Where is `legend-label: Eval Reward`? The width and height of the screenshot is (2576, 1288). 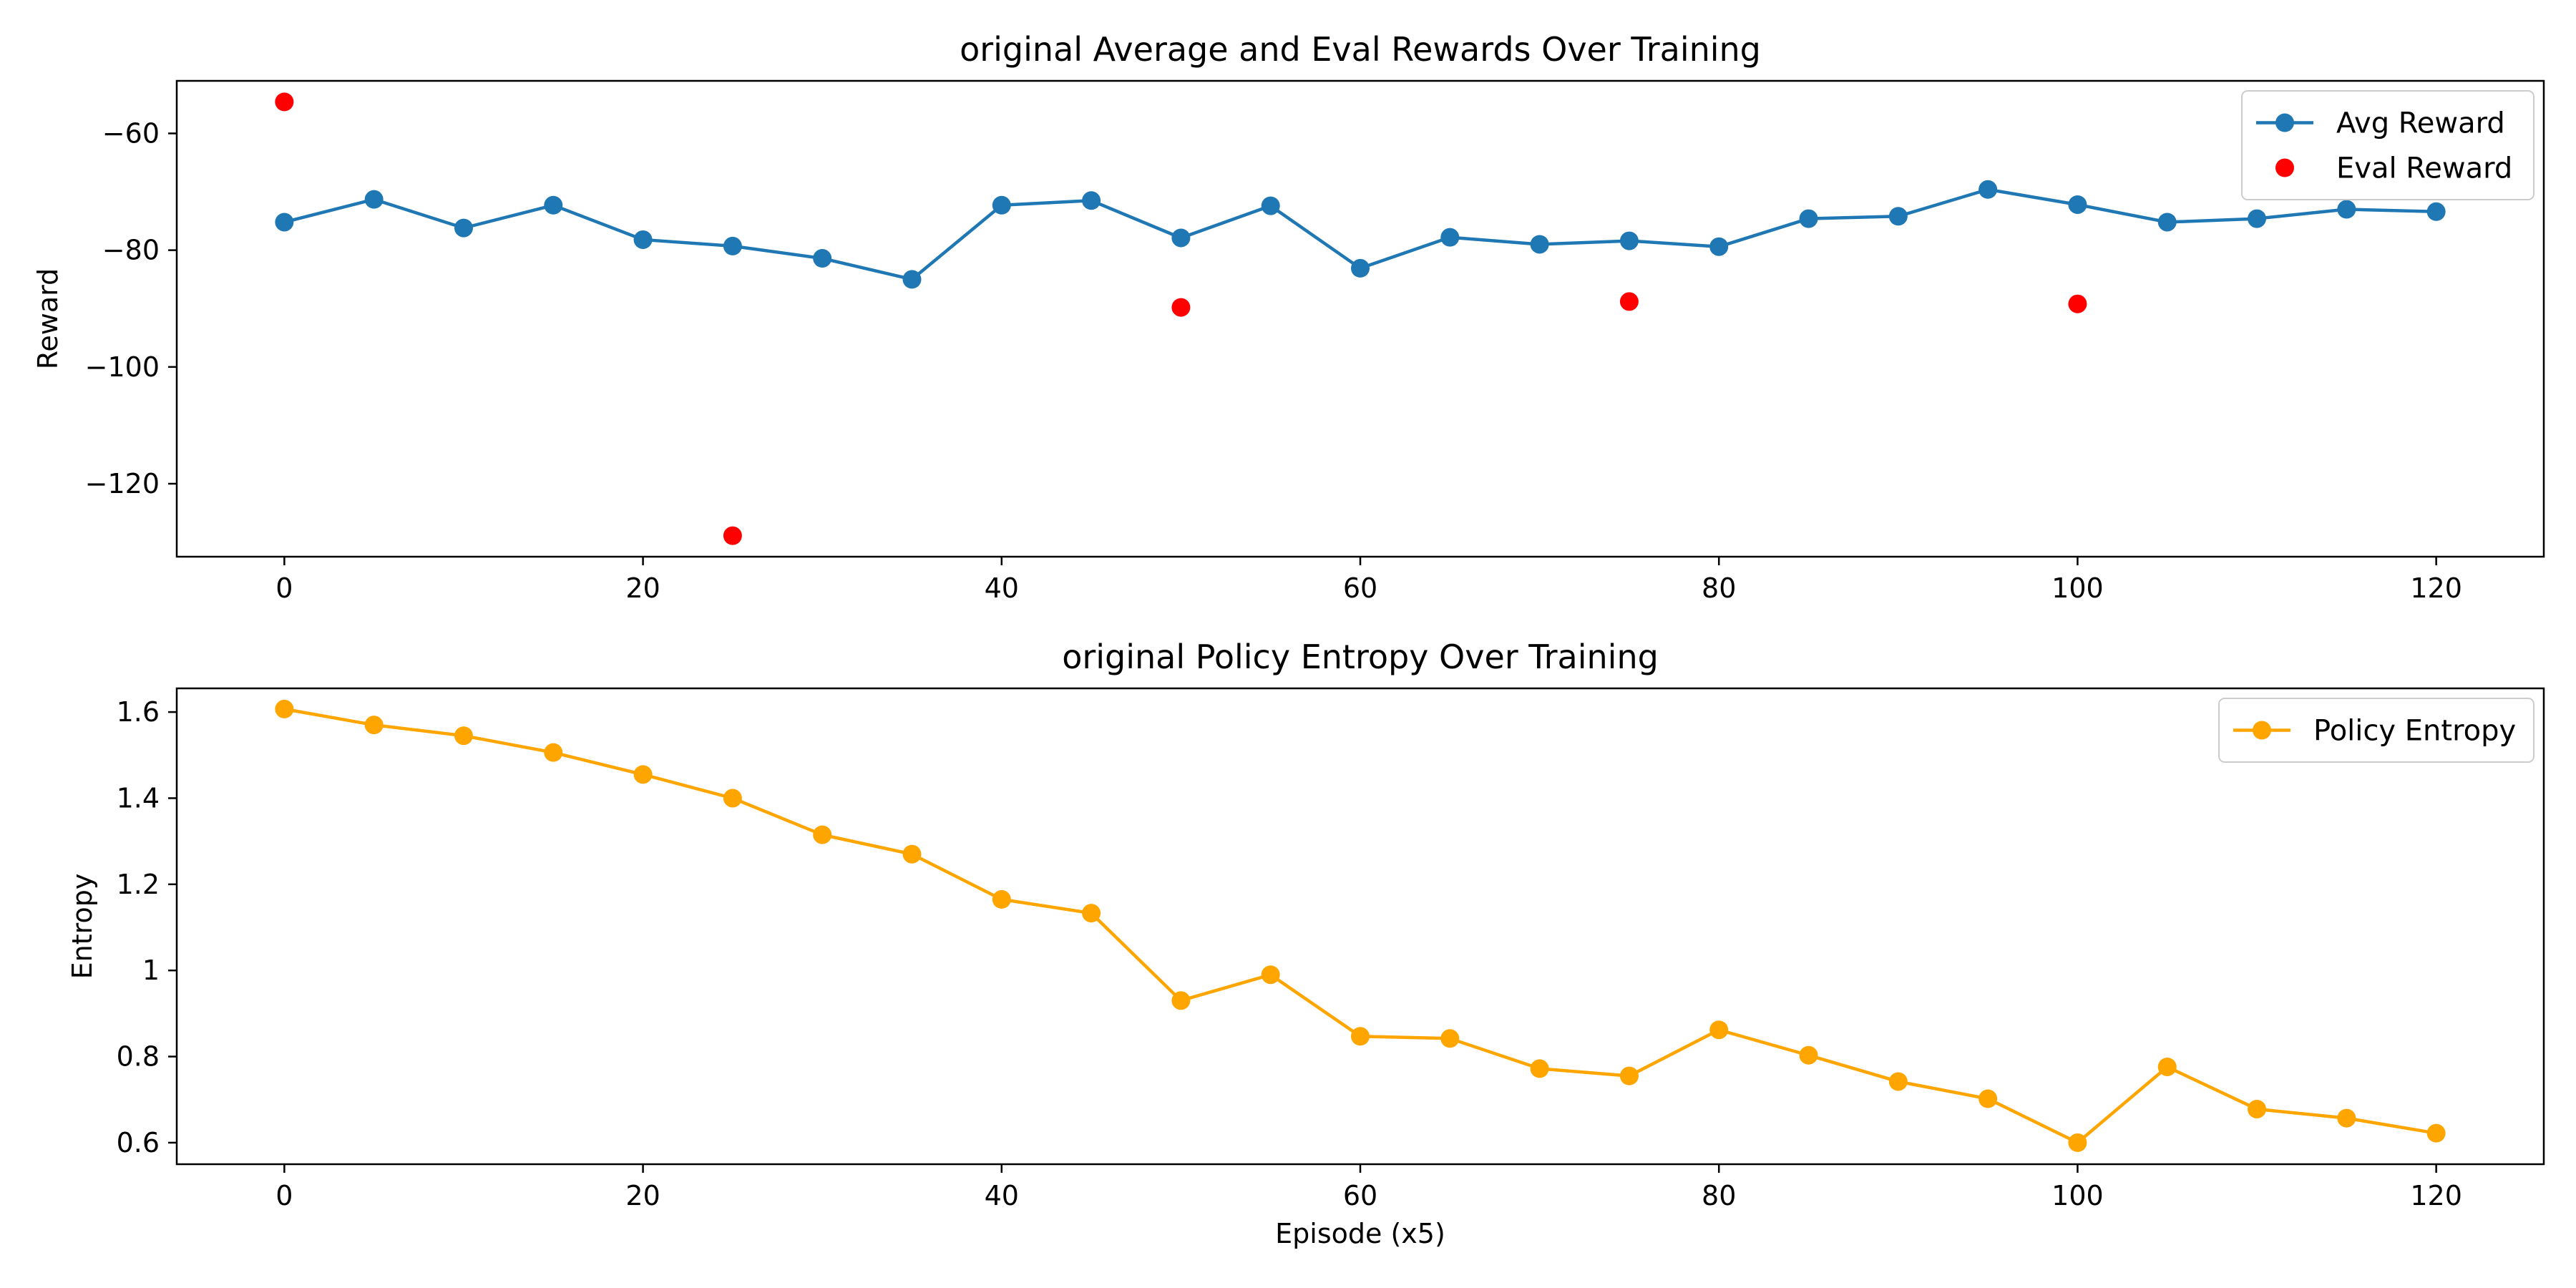
legend-label: Eval Reward is located at coordinates (2424, 168).